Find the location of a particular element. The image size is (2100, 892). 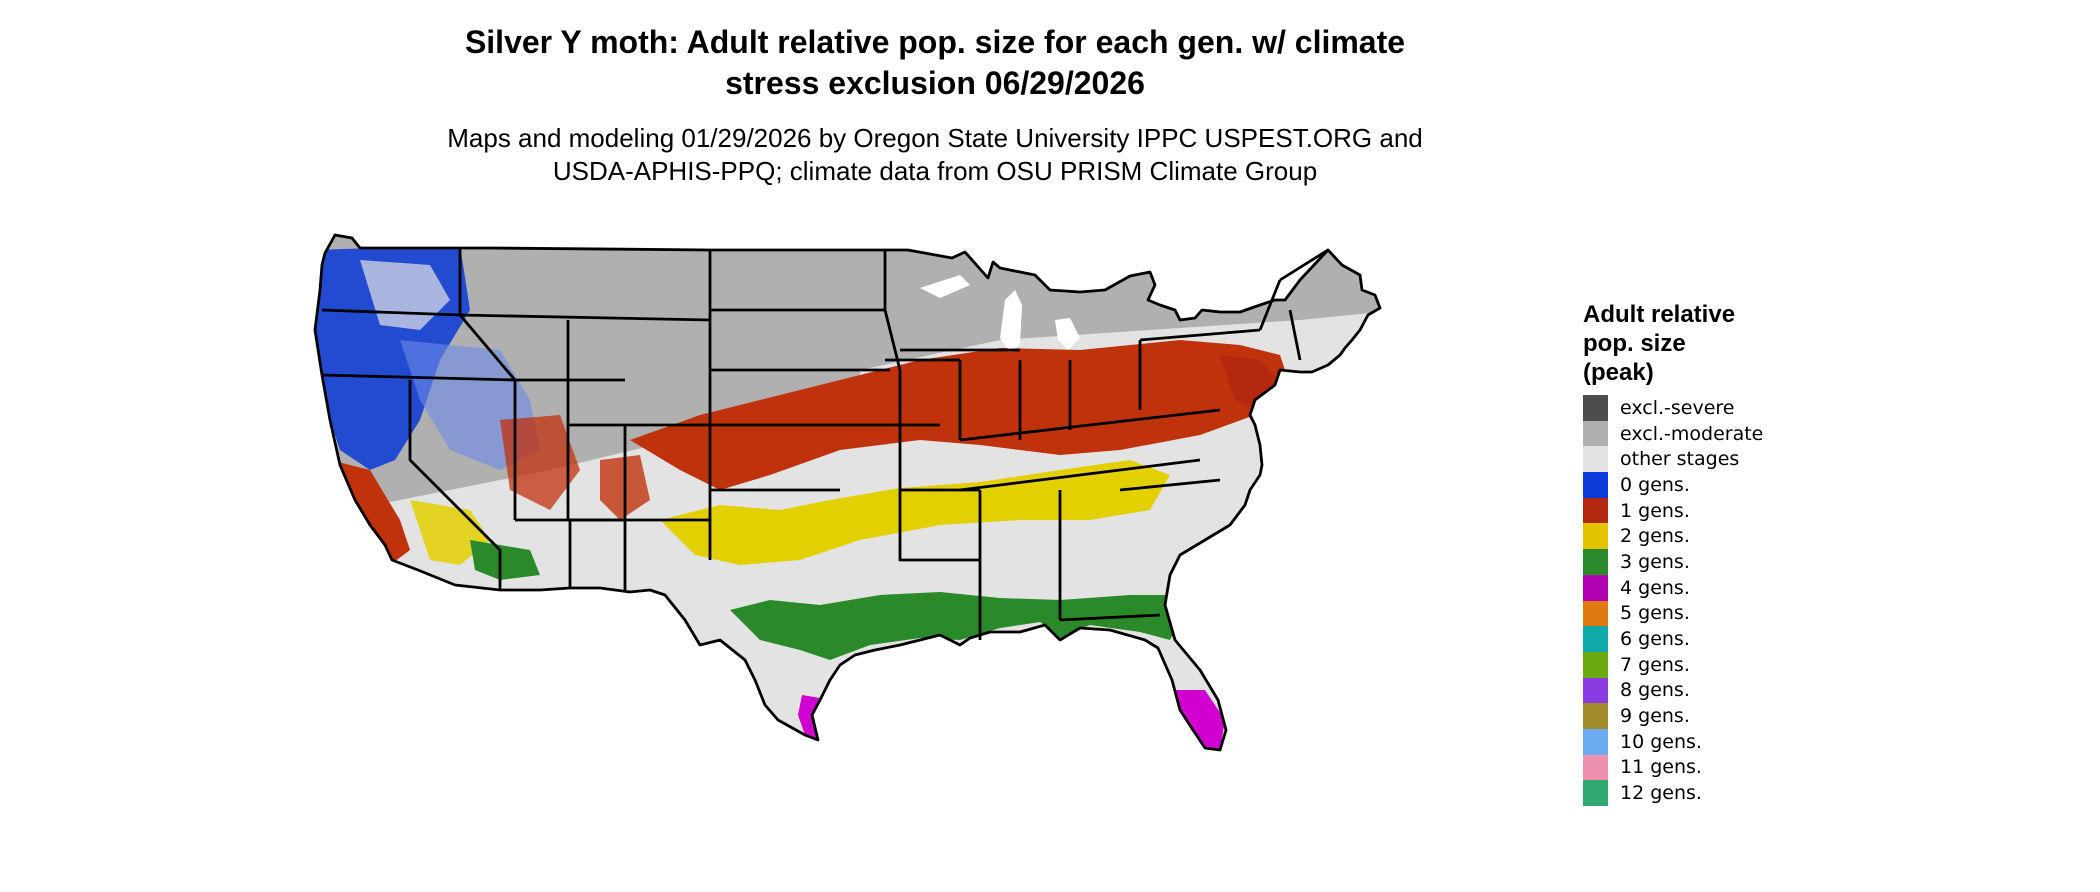

legend-item: 1 gens. is located at coordinates (1673, 510).